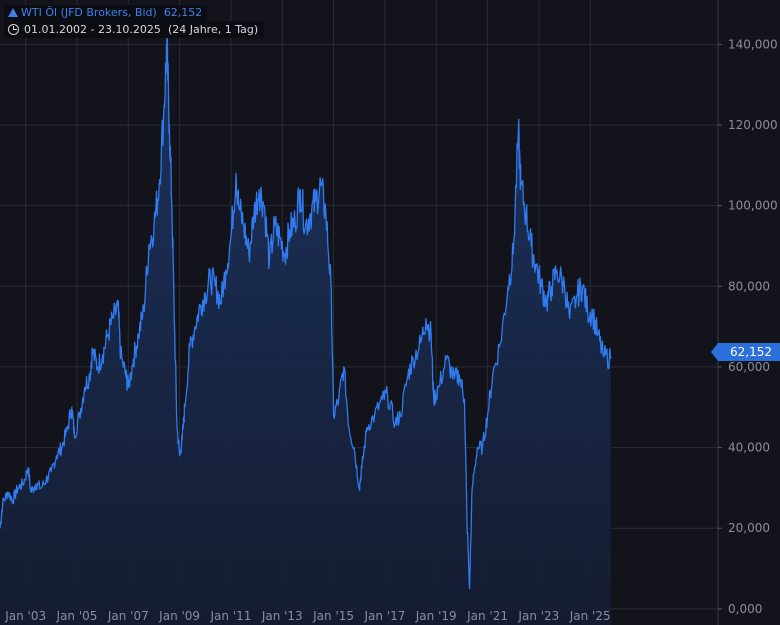  What do you see at coordinates (384, 616) in the screenshot?
I see `x-tick-label: Jan '17` at bounding box center [384, 616].